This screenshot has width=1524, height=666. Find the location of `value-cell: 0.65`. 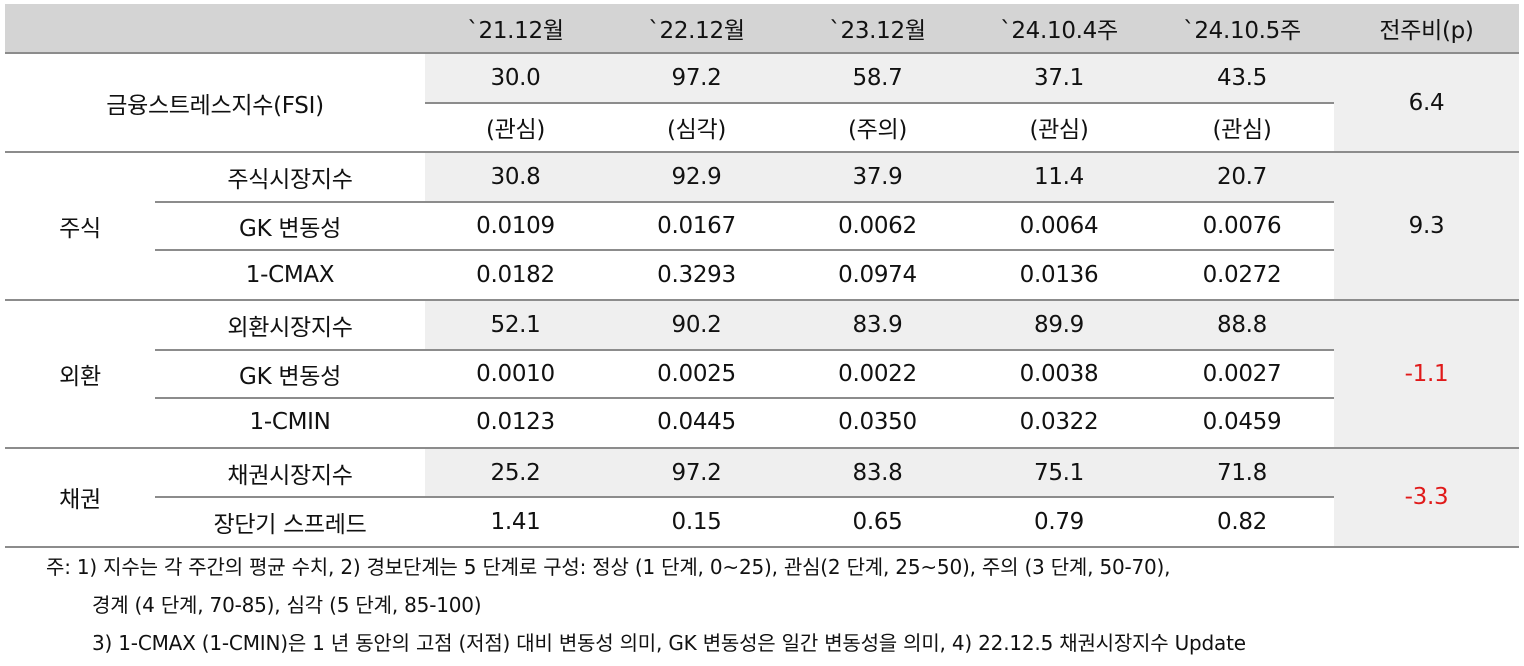

value-cell: 0.65 is located at coordinates (877, 521).